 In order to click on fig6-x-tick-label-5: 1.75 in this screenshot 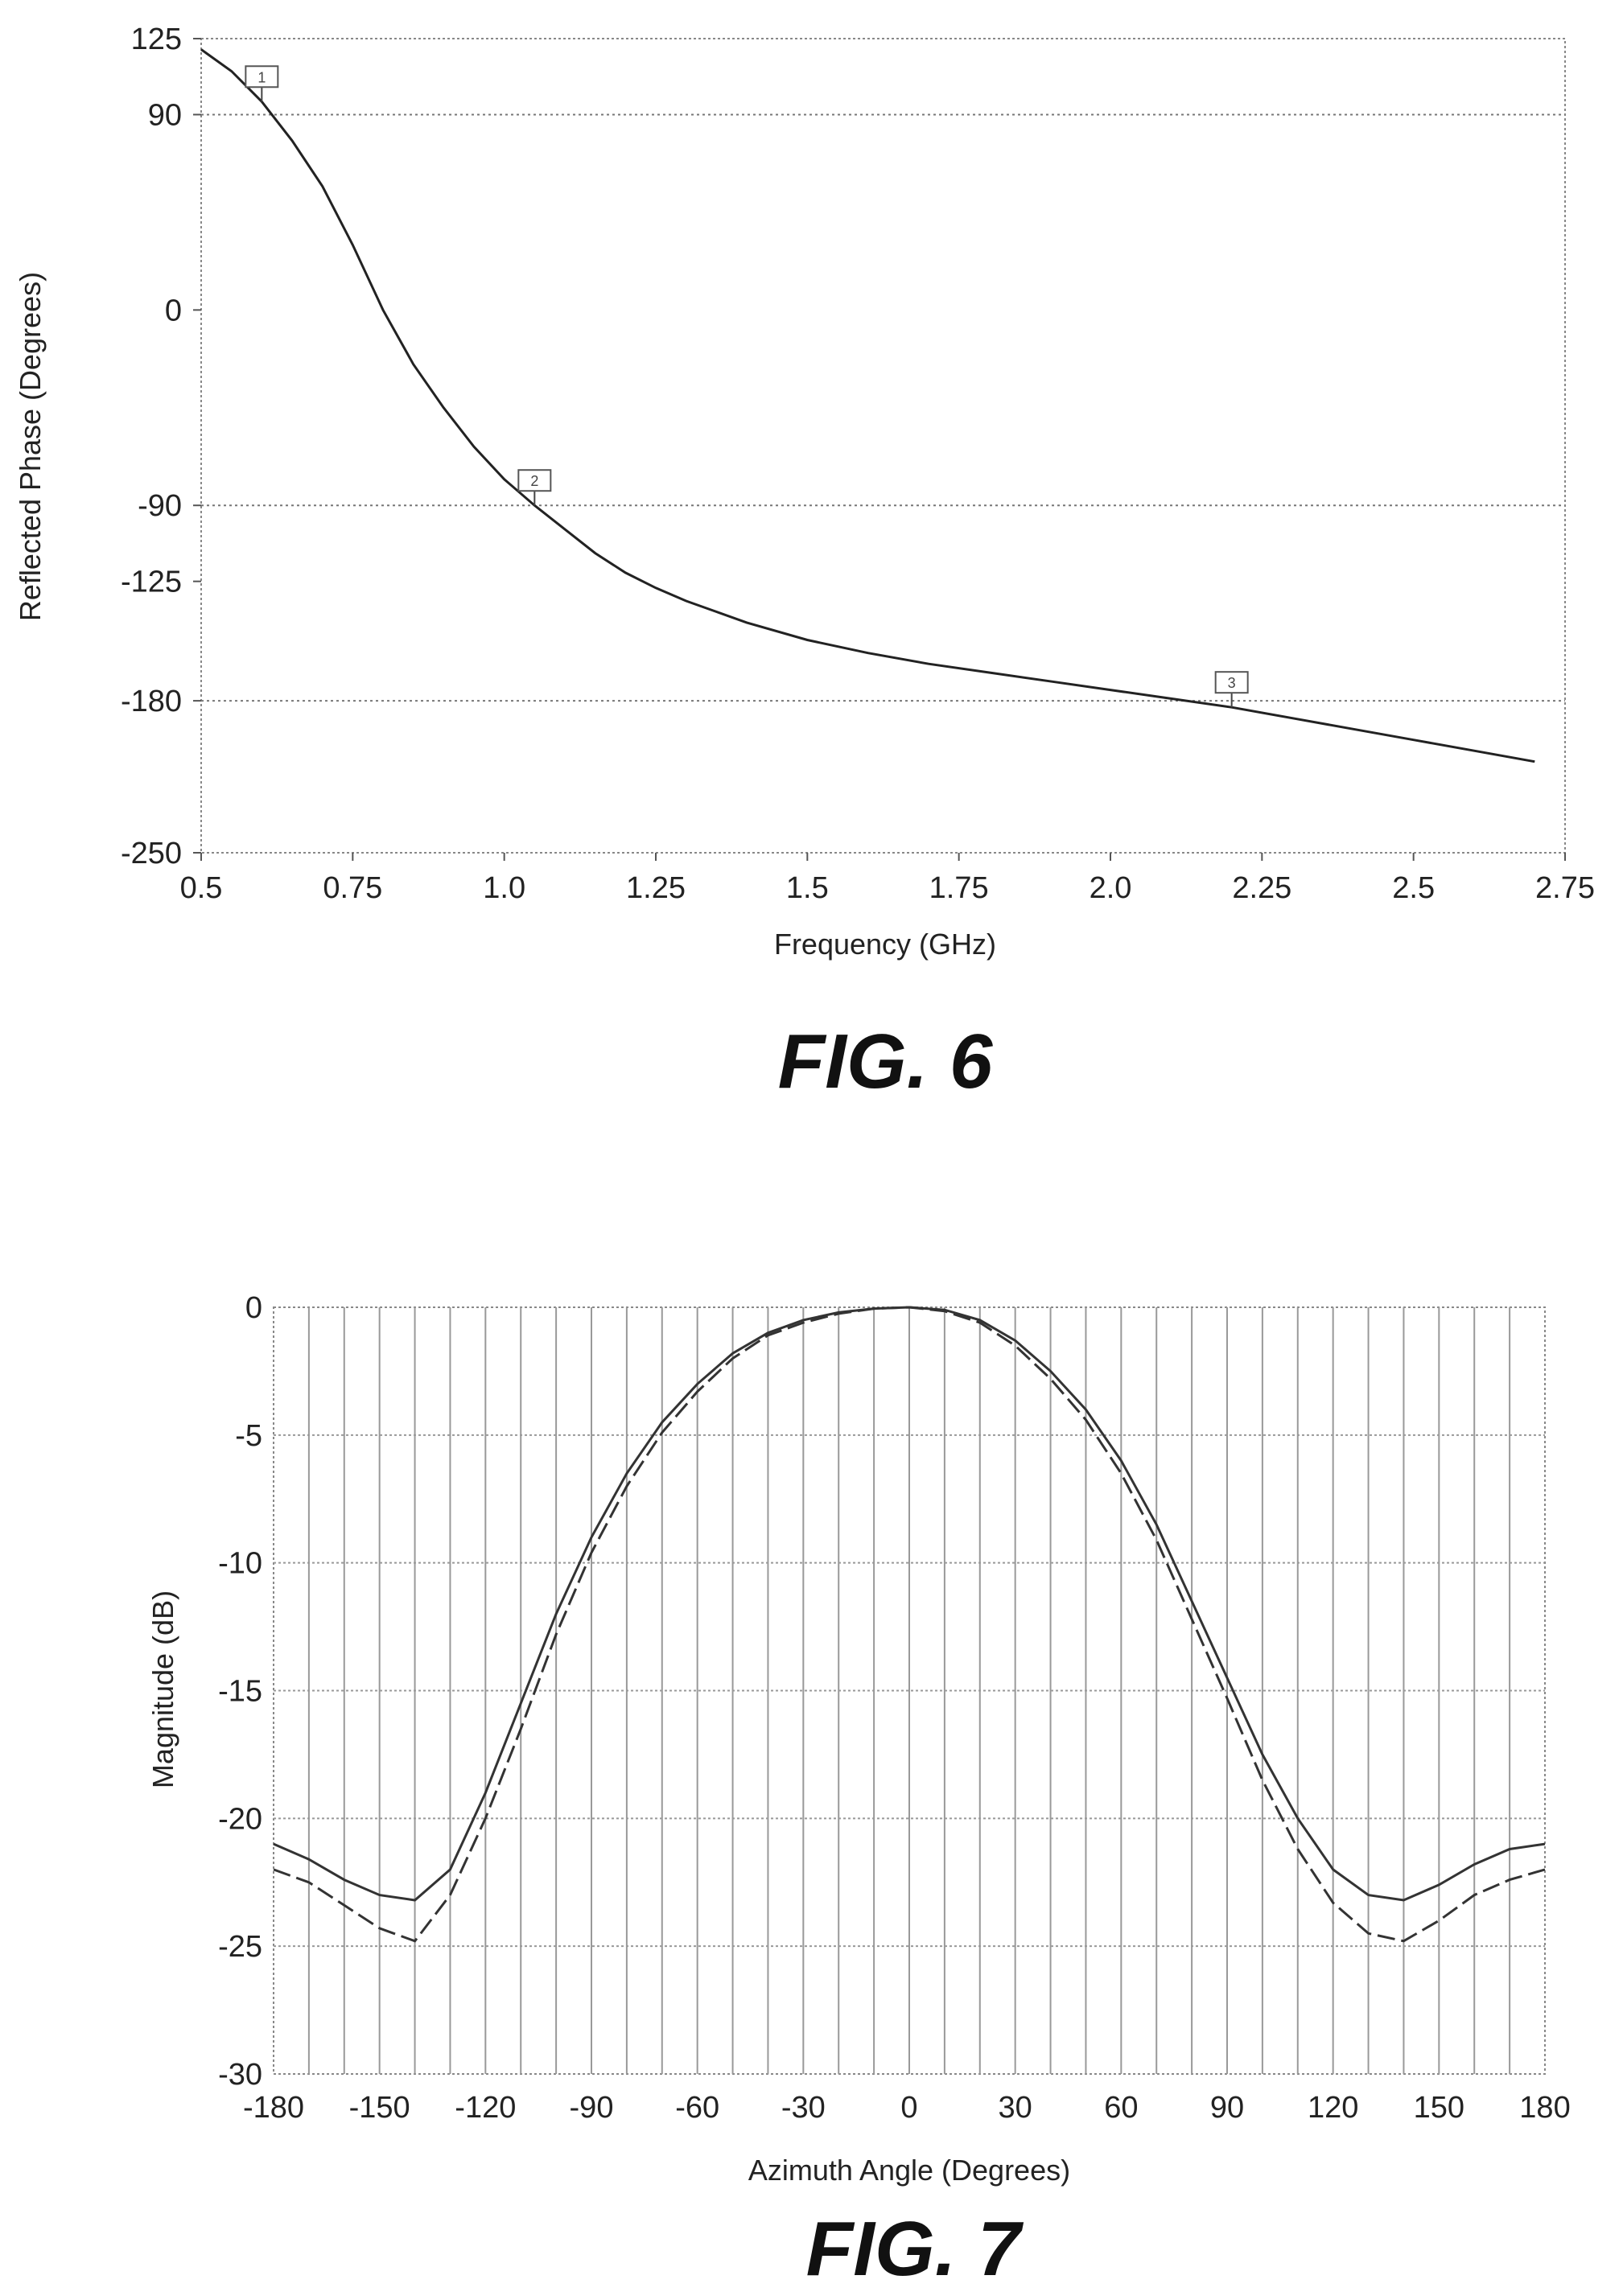, I will do `click(959, 888)`.